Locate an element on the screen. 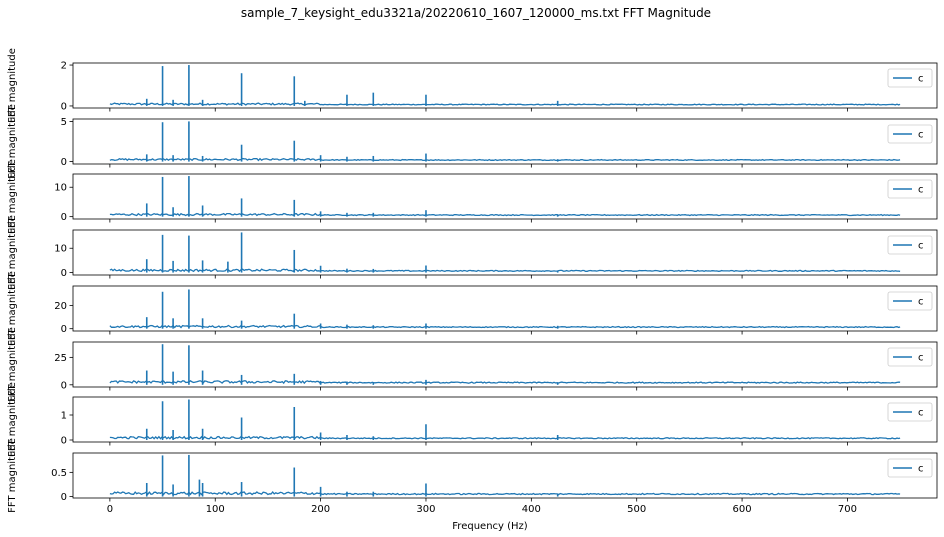 The image size is (944, 537). x-tick-label: 500 is located at coordinates (636, 509).